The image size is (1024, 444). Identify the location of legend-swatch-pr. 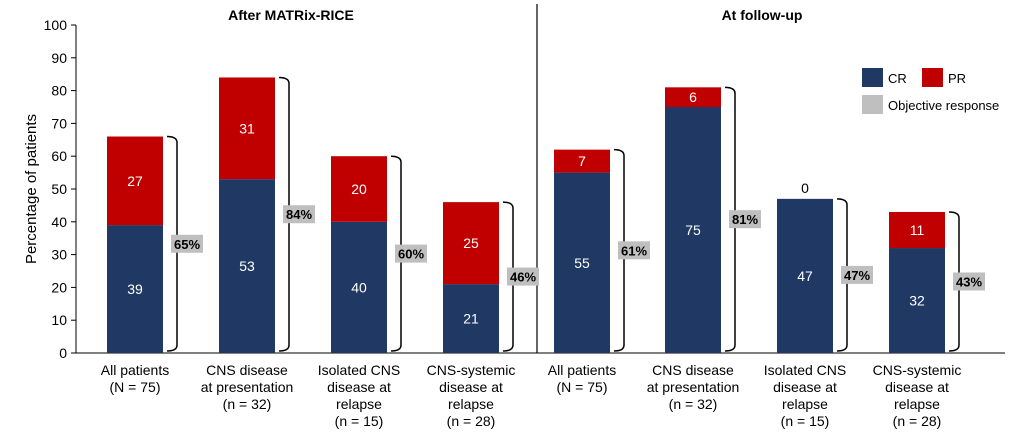
(932, 77).